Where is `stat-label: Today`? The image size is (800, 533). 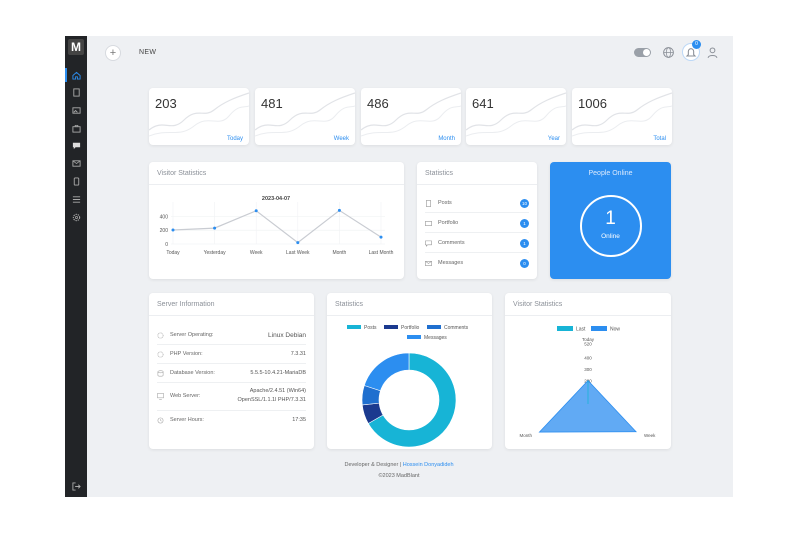 stat-label: Today is located at coordinates (234, 139).